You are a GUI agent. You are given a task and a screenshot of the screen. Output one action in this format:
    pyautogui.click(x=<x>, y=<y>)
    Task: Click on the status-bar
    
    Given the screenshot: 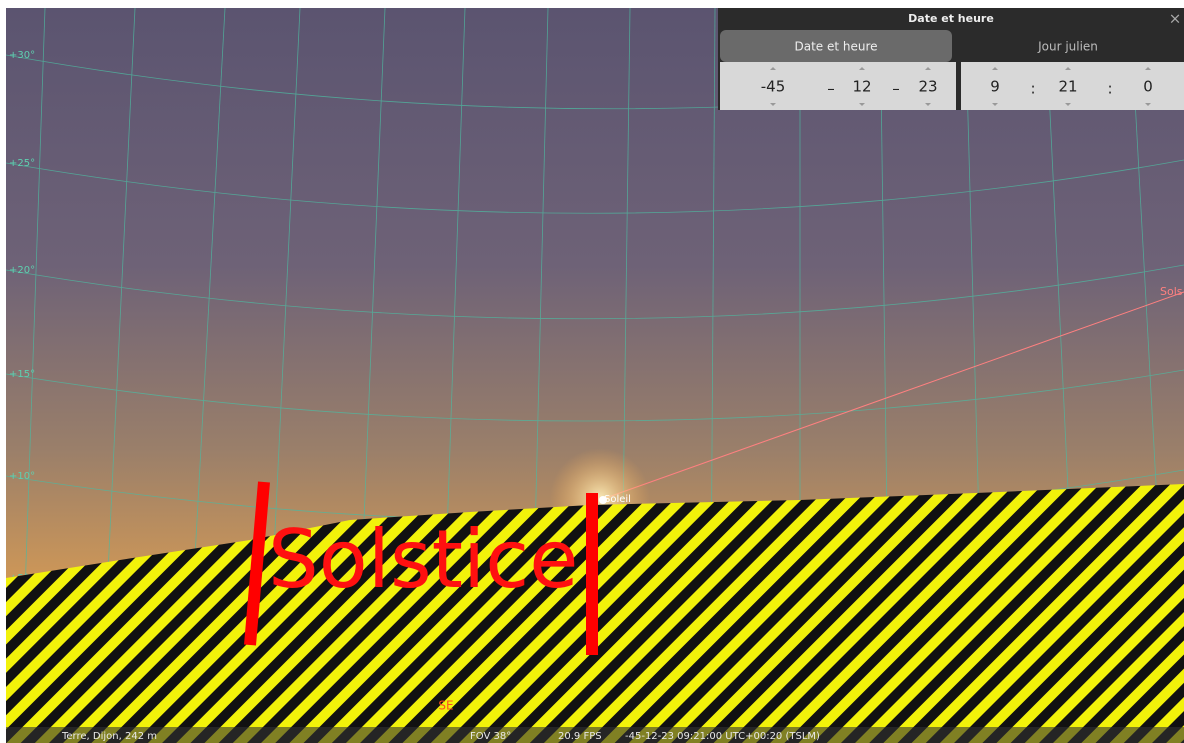 What is the action you would take?
    pyautogui.click(x=595, y=735)
    